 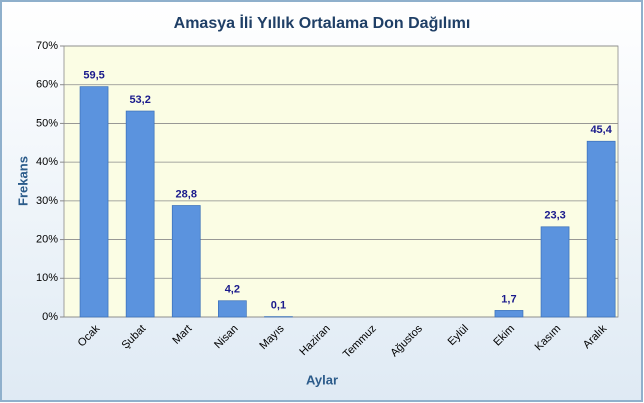 What do you see at coordinates (322, 23) in the screenshot?
I see `chart-title: Amasya İli Yıllık Ortalama Don Dağılımı` at bounding box center [322, 23].